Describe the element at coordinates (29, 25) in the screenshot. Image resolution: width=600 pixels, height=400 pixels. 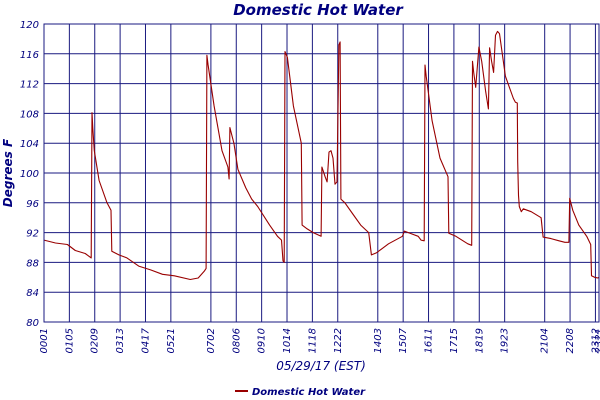
I see `y-tick-label: 120` at that location.